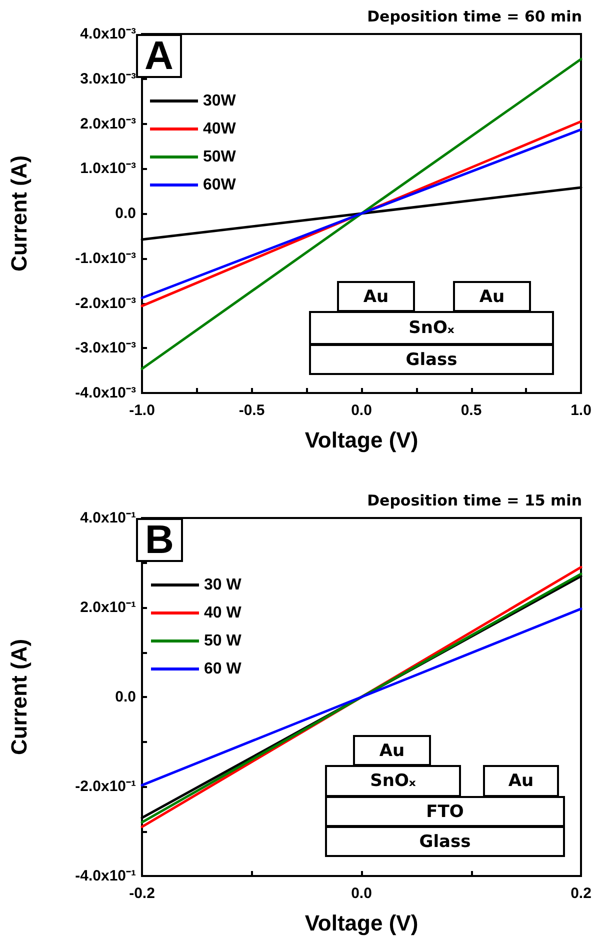  Describe the element at coordinates (474, 501) in the screenshot. I see `chart-title: Deposition time = 15 min` at that location.